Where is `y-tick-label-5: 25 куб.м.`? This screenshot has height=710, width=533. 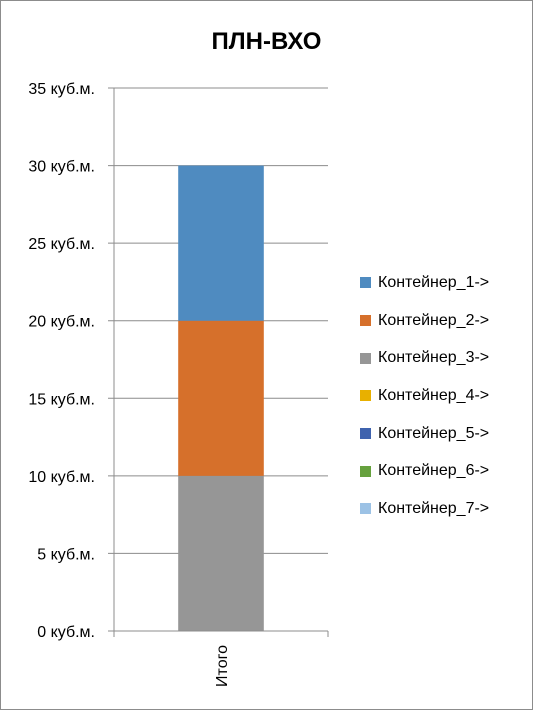 y-tick-label-5: 25 куб.м. is located at coordinates (61, 244).